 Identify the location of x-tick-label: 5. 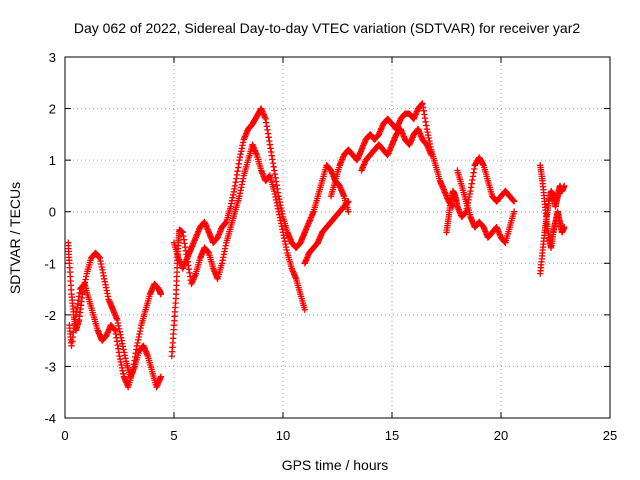
(173, 435).